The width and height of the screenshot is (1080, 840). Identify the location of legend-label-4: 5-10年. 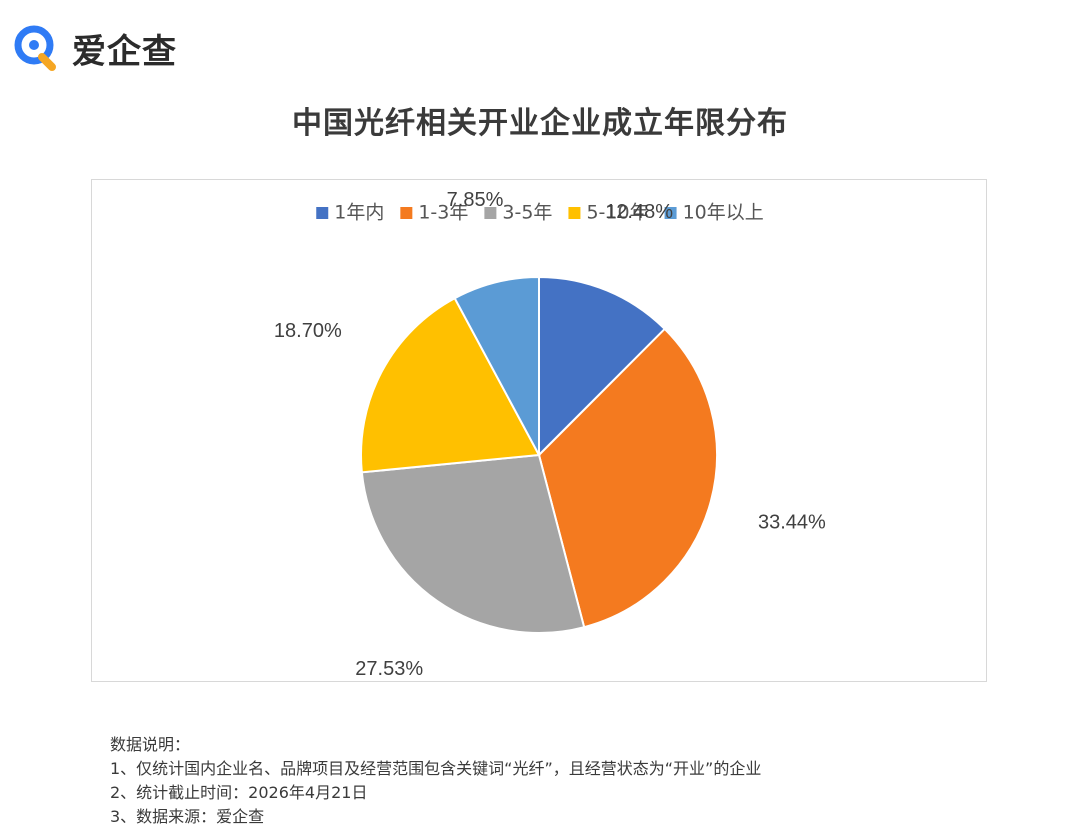
(617, 213).